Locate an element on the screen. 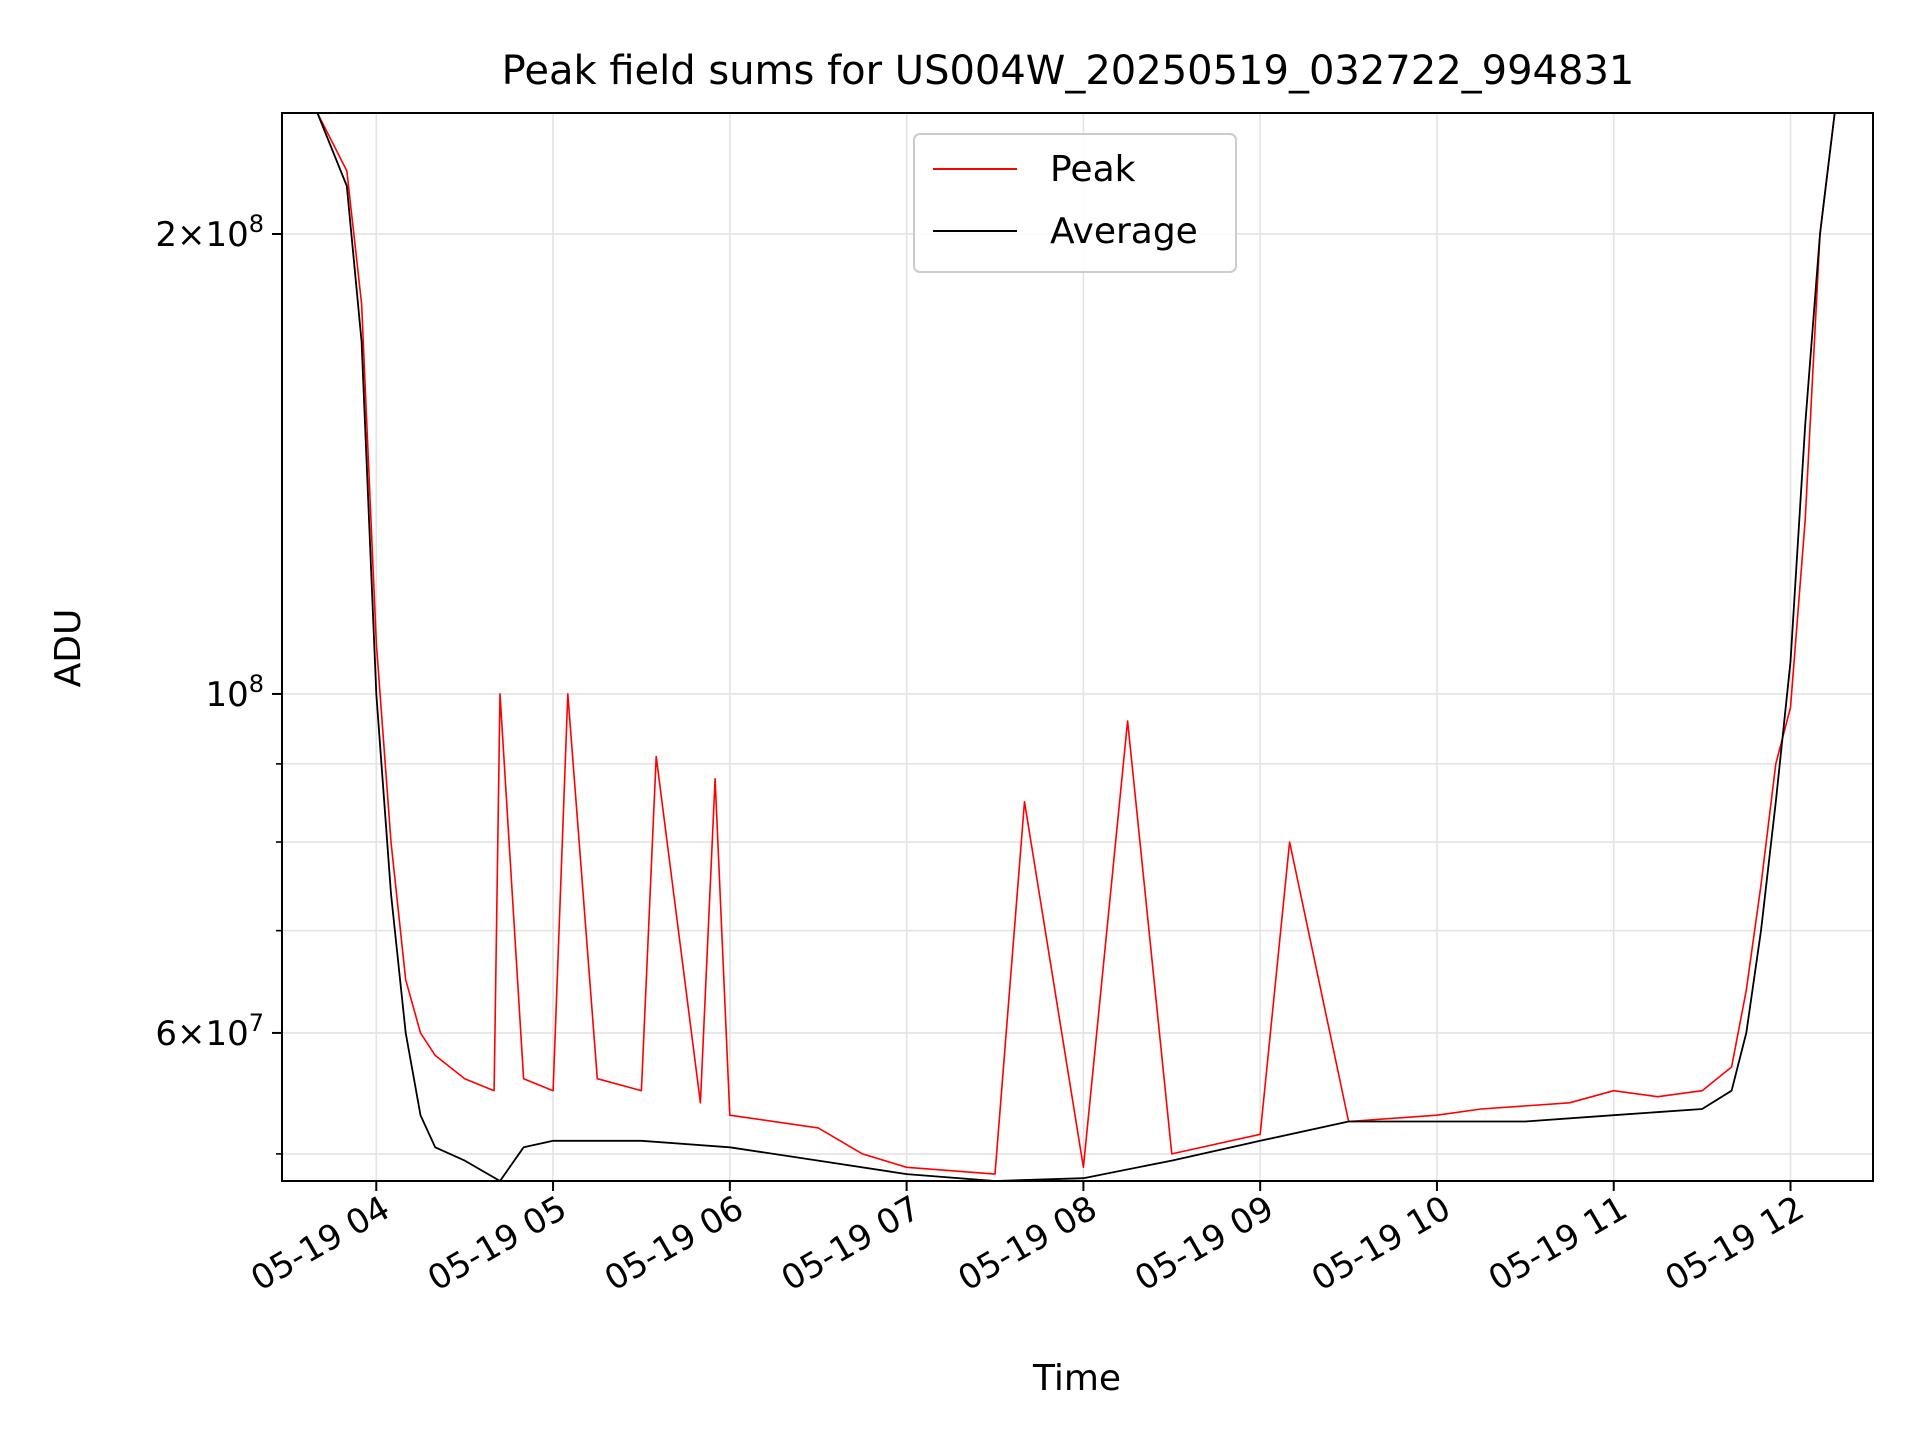  legend: Peak Average is located at coordinates (1075, 203).